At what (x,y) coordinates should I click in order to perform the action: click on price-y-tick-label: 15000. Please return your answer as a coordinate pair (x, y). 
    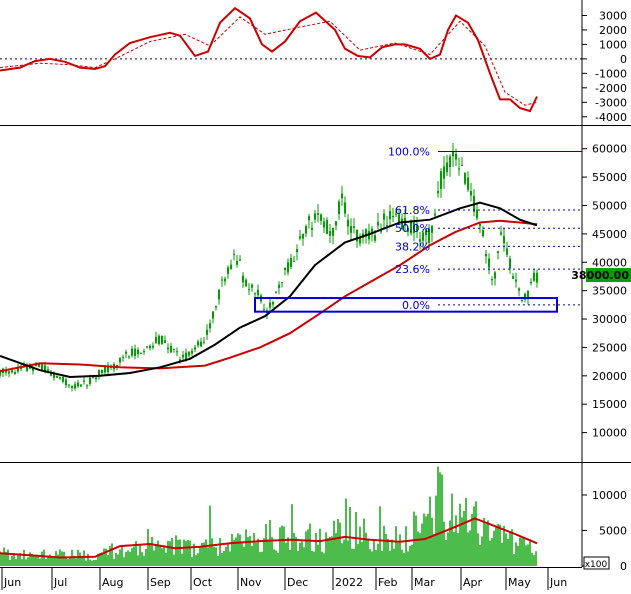
    Looking at the image, I should click on (609, 404).